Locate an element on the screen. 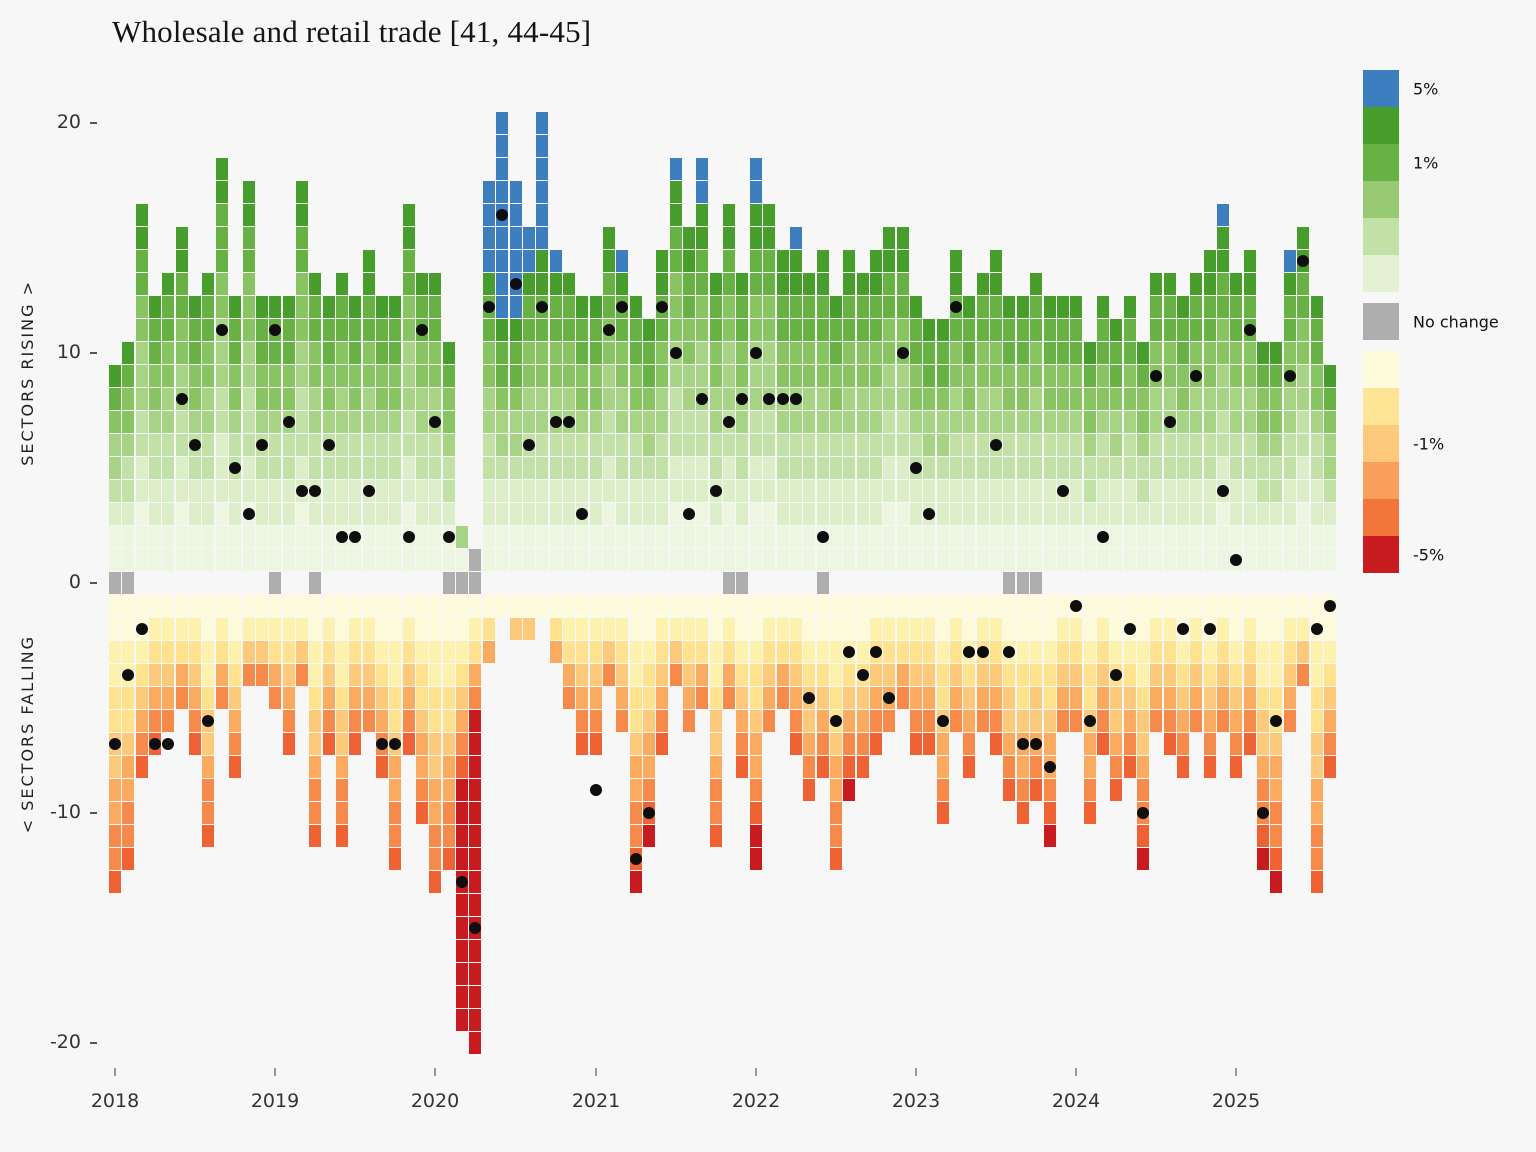  legend-swatch is located at coordinates (1381, 273).